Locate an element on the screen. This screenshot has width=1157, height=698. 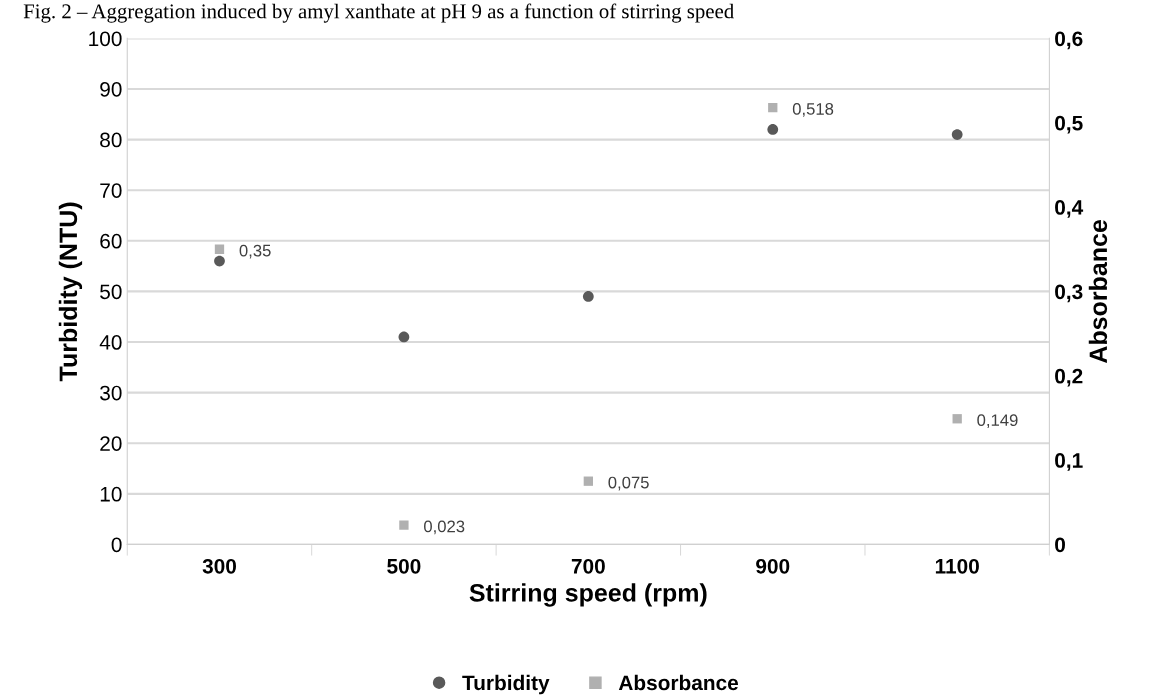
y-tick-label: 40 is located at coordinates (110, 342).